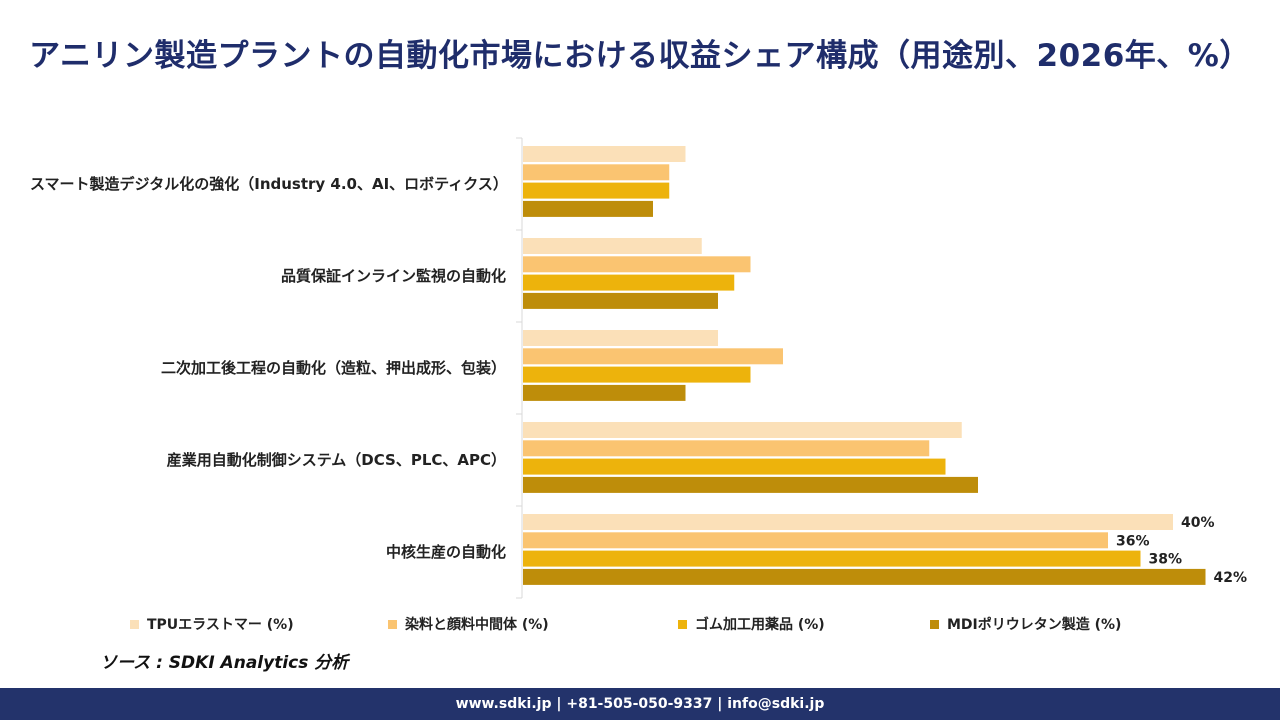  I want to click on legend-item: TPUエラストマー (%), so click(212, 624).